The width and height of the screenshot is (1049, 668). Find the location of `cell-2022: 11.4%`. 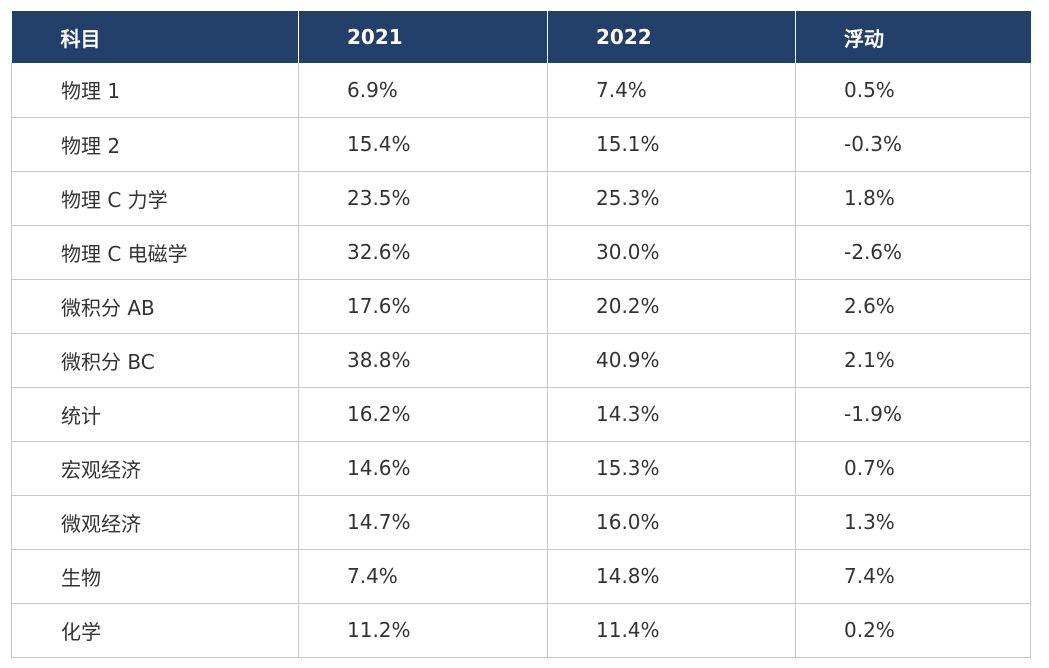

cell-2022: 11.4% is located at coordinates (671, 630).